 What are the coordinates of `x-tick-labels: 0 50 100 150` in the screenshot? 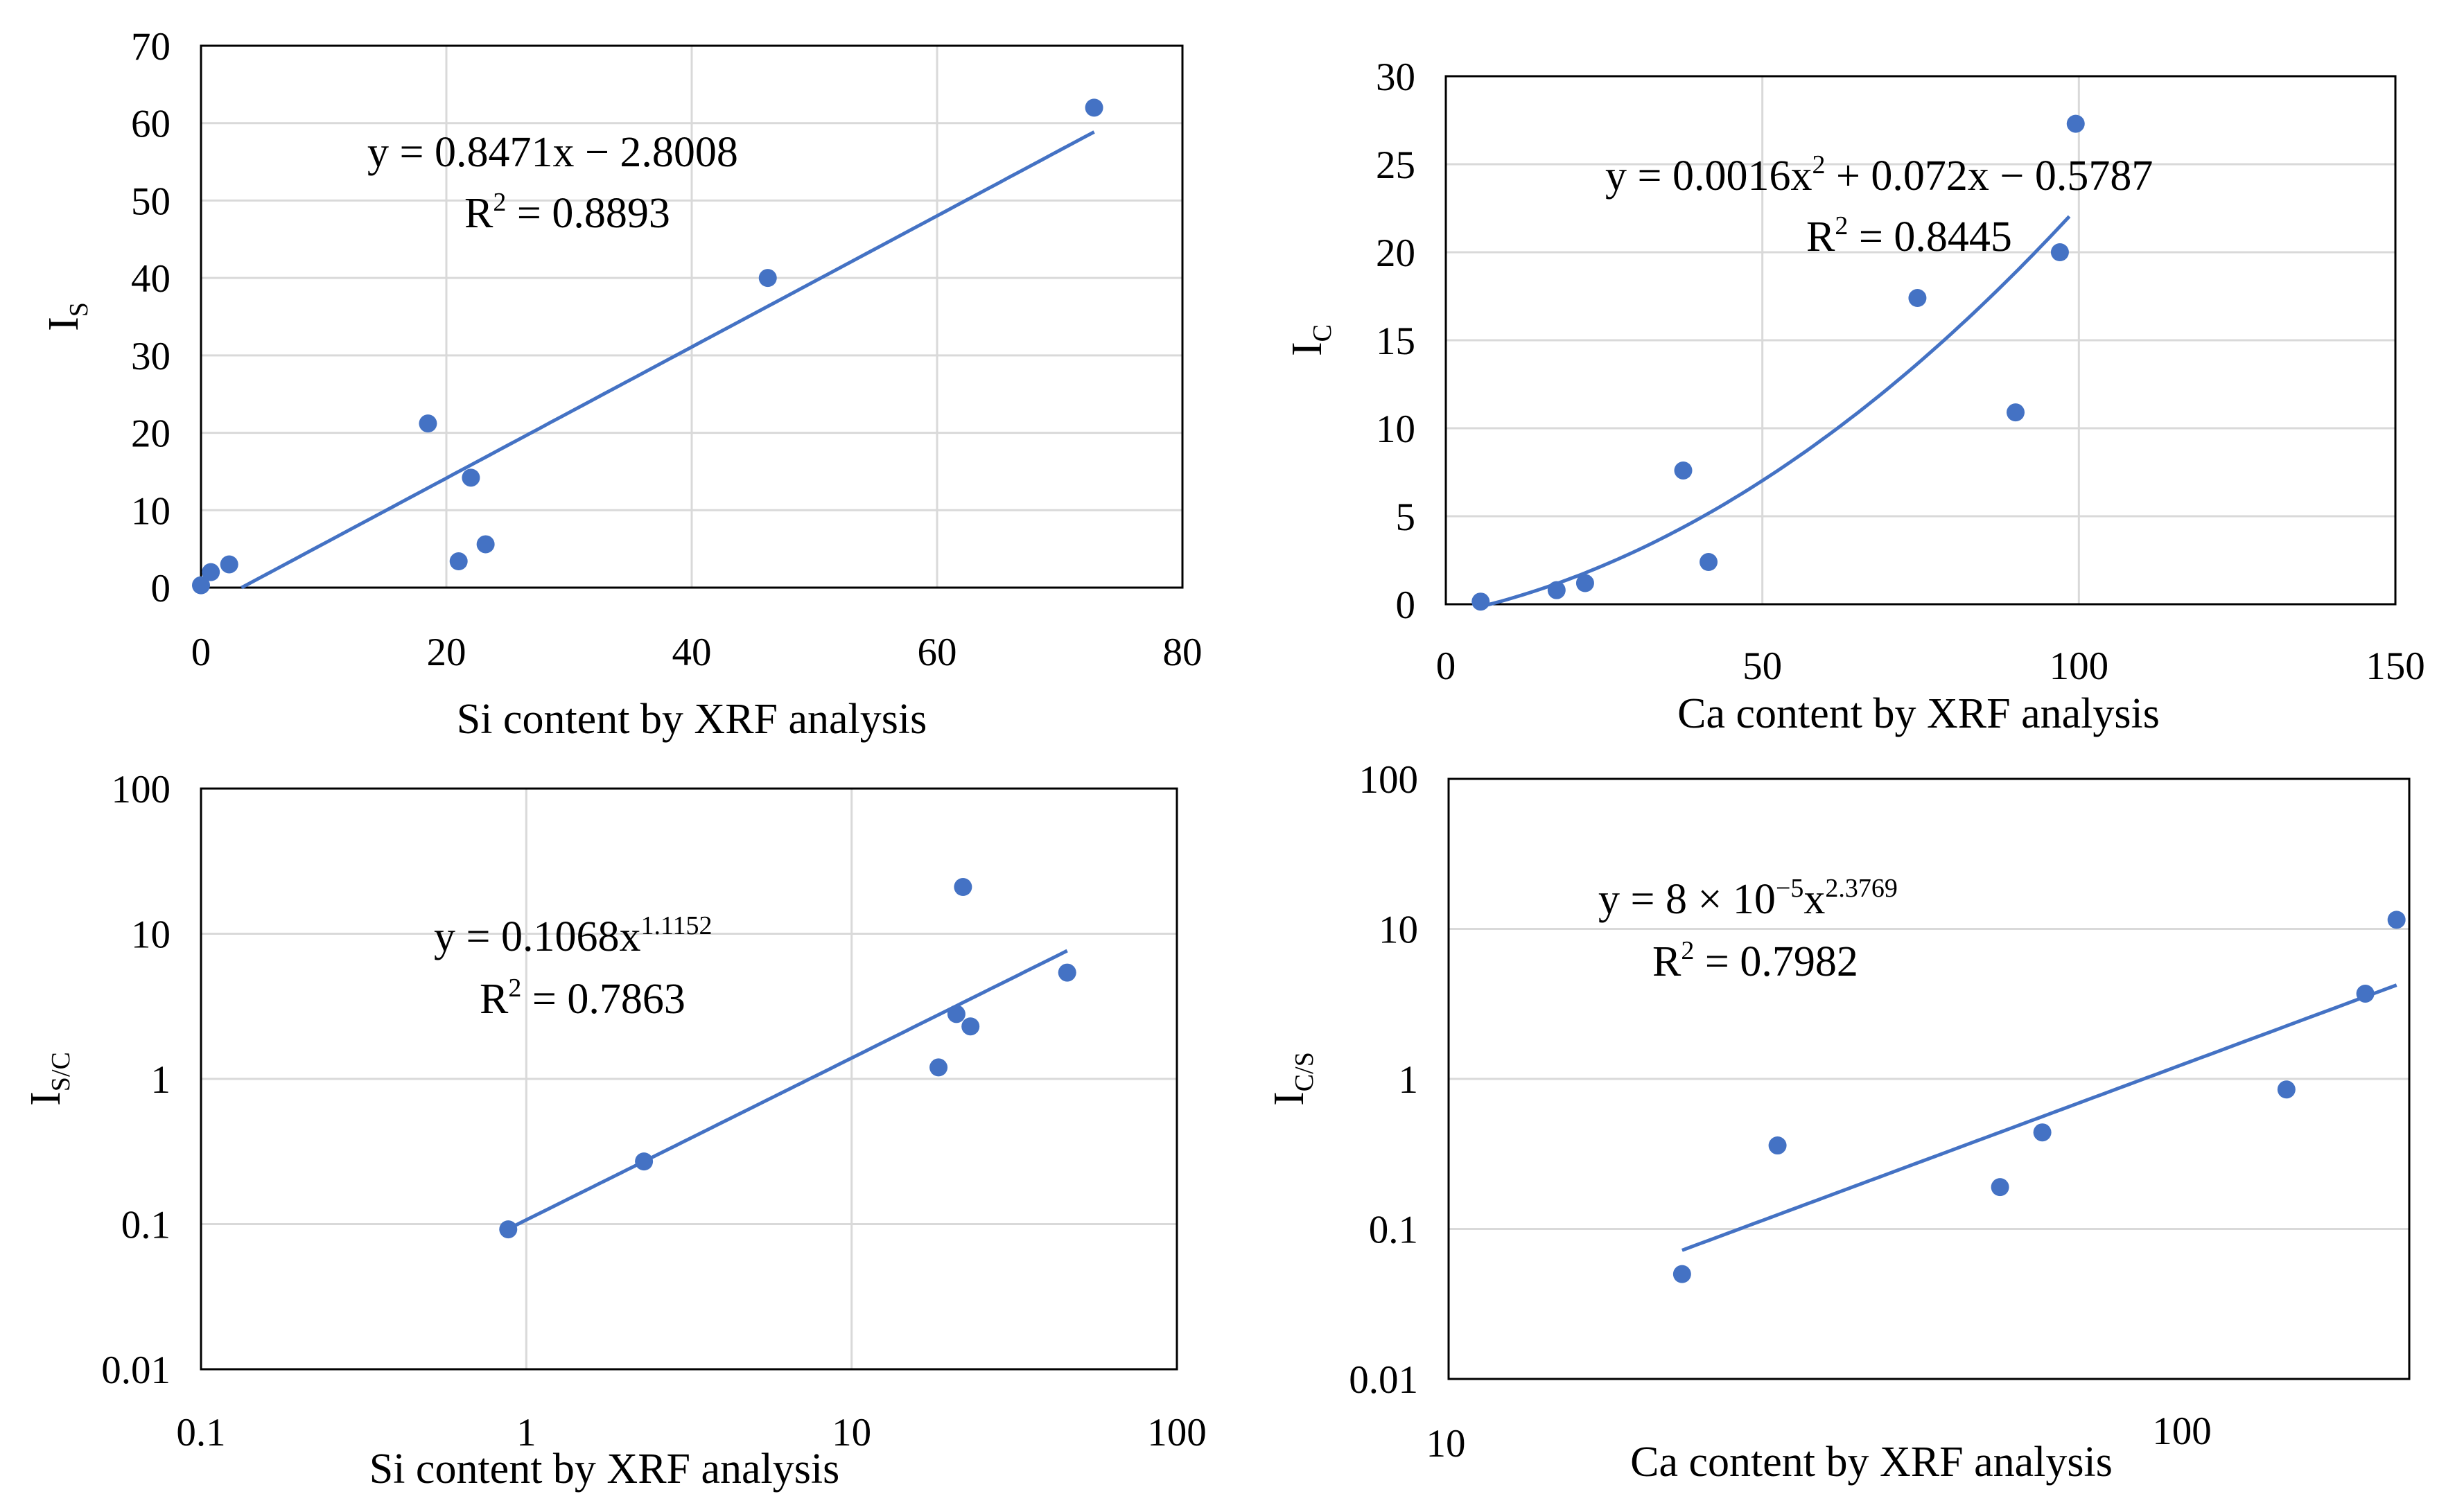 It's located at (1930, 666).